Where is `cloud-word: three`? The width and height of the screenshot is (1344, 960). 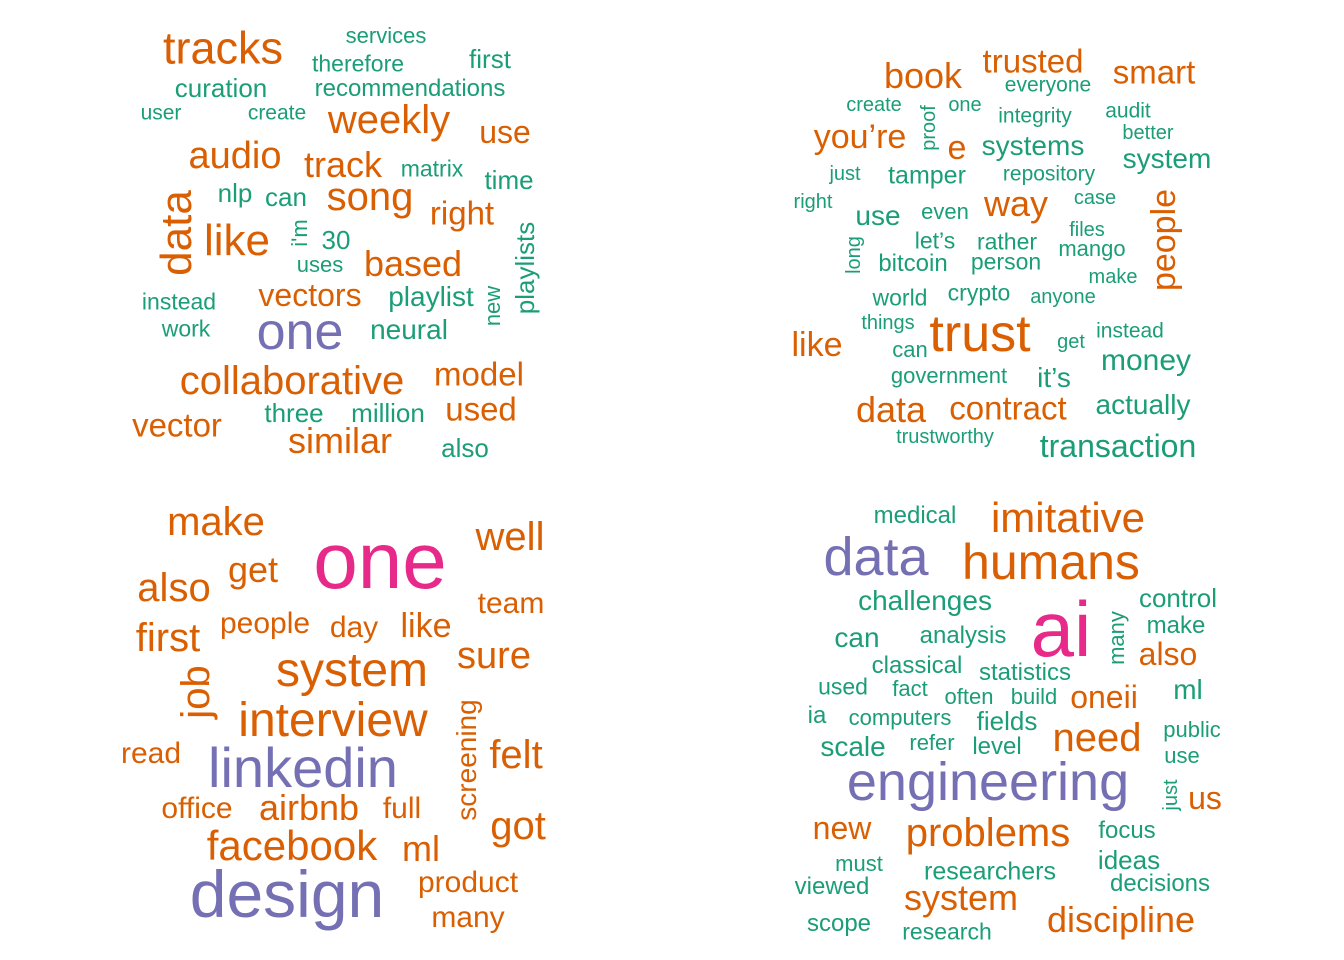
cloud-word: three is located at coordinates (294, 413).